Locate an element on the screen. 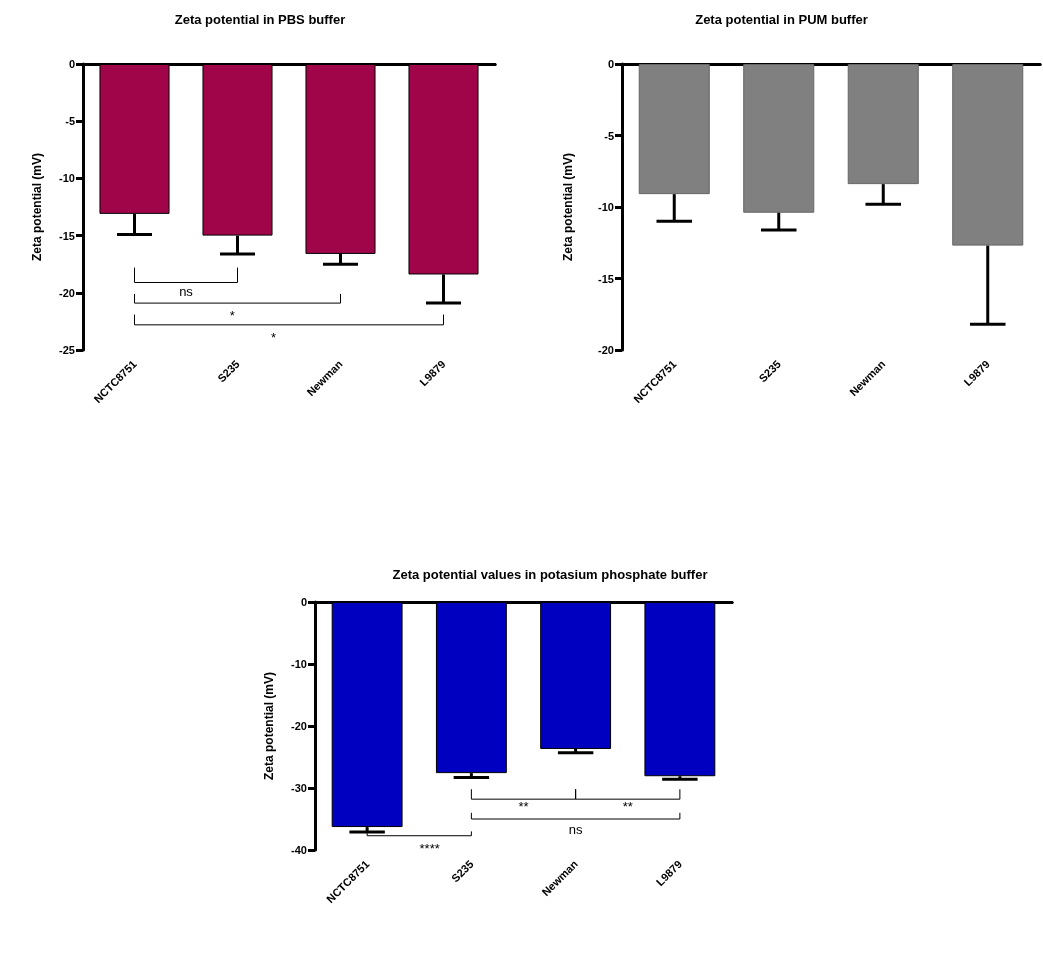 Image resolution: width=1043 pixels, height=972 pixels. annotation: **** is located at coordinates (429, 848).